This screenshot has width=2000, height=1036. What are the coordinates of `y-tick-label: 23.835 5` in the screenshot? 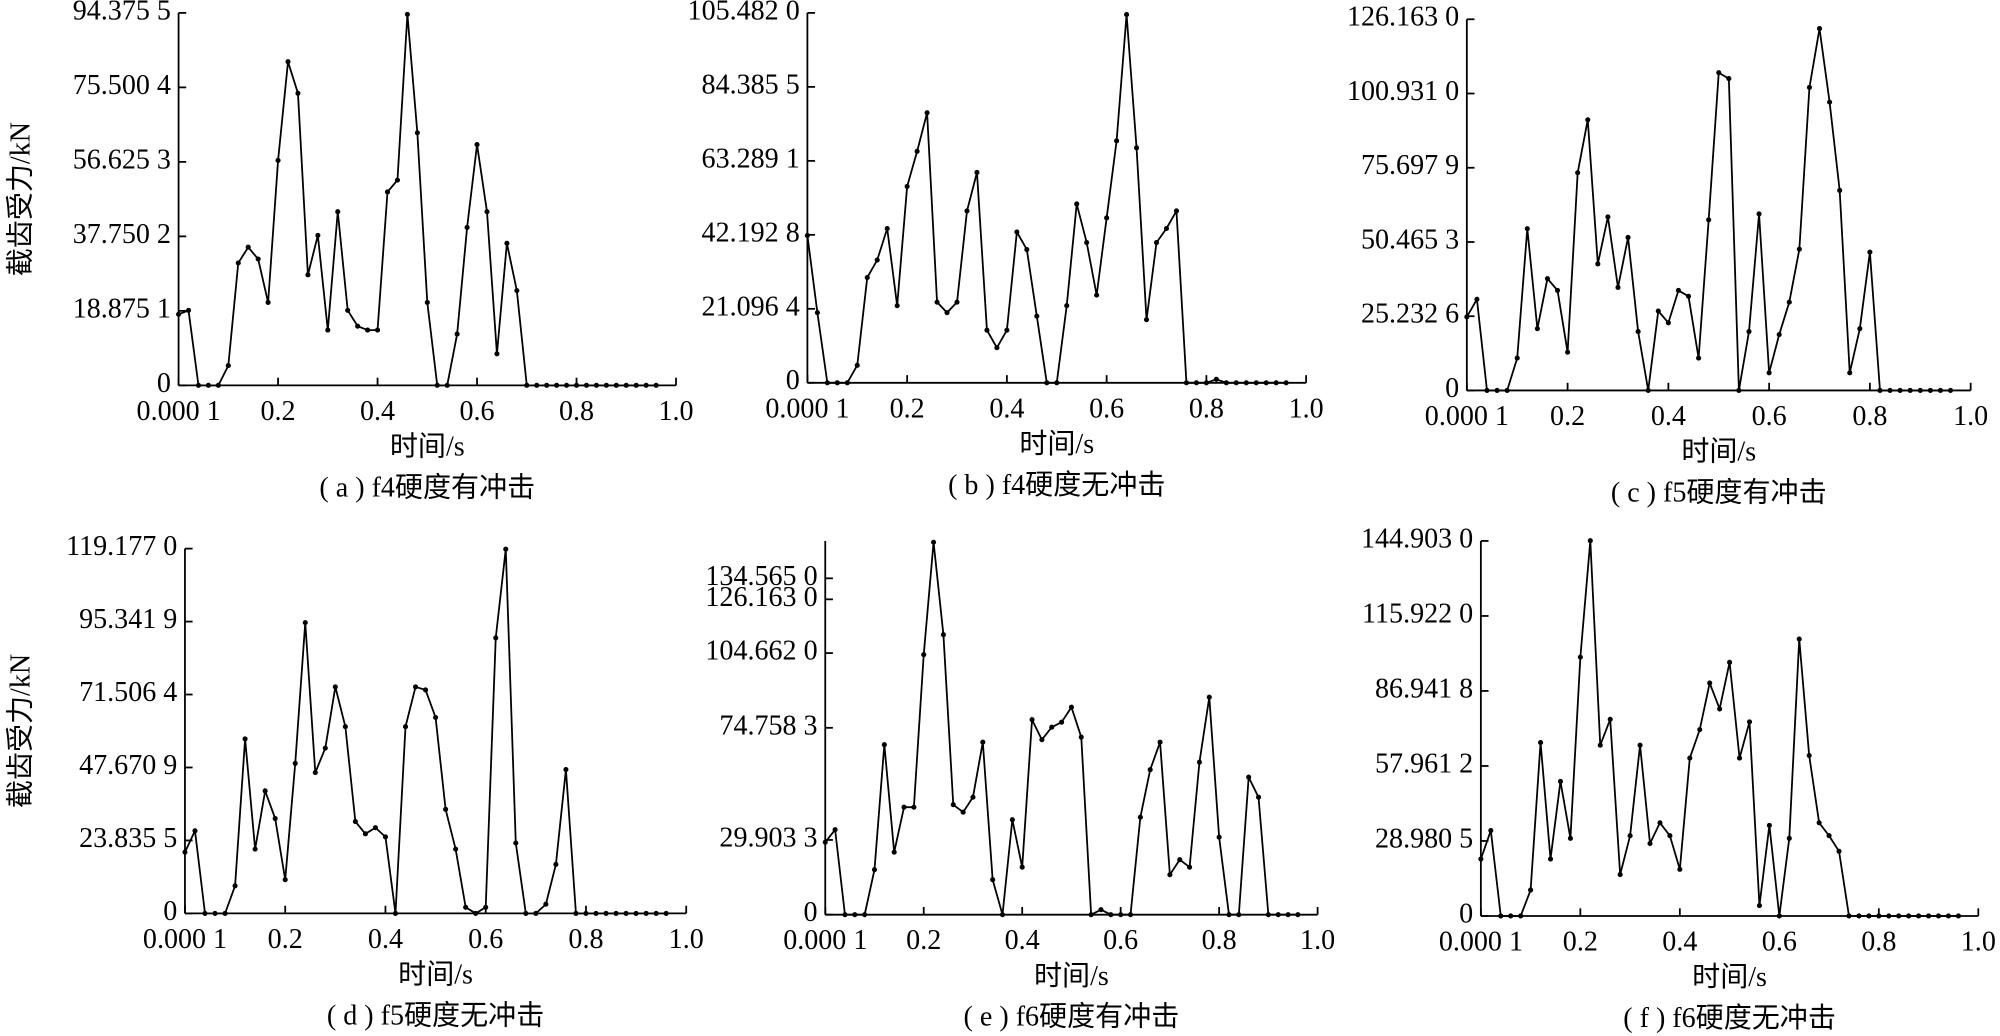 It's located at (128, 838).